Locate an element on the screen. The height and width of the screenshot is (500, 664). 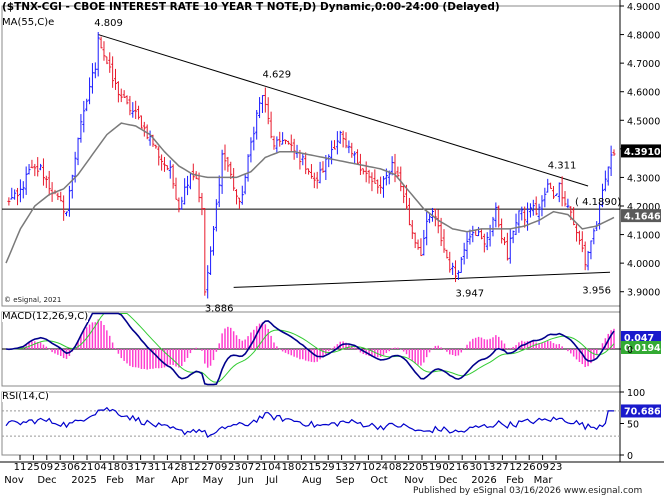
x-tick-label: 07 is located at coordinates (247, 467).